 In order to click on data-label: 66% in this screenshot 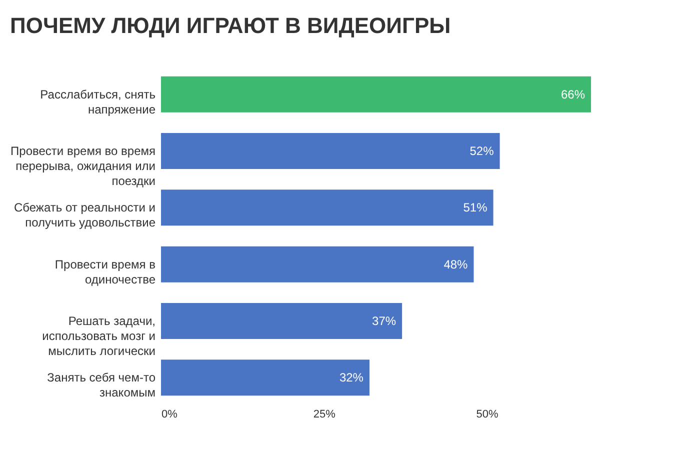, I will do `click(573, 94)`.